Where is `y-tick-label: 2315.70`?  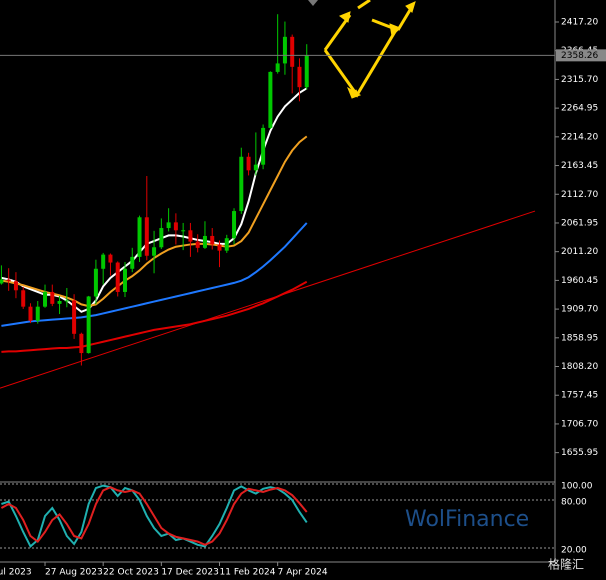
y-tick-label: 2315.70 is located at coordinates (579, 80).